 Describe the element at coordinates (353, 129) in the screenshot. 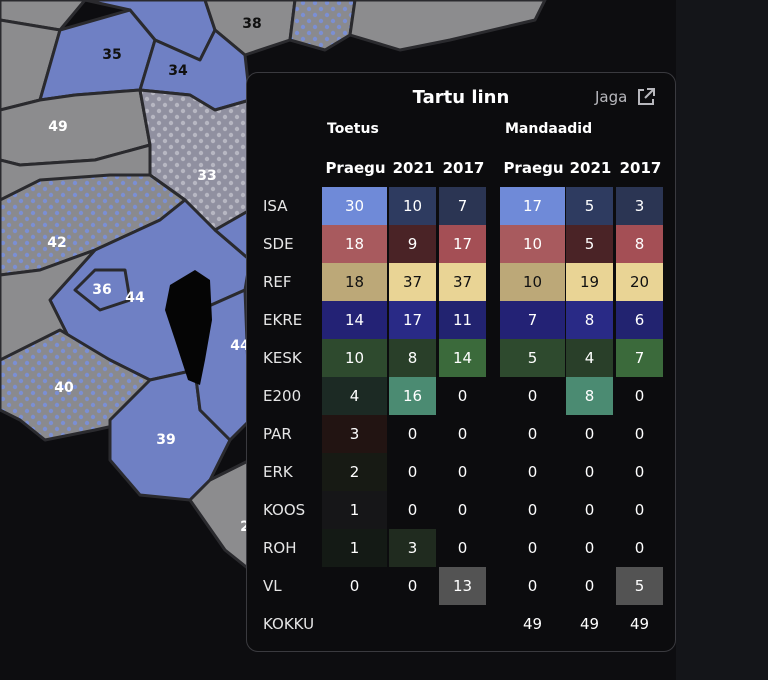

I see `support-group-header: Toetus` at that location.